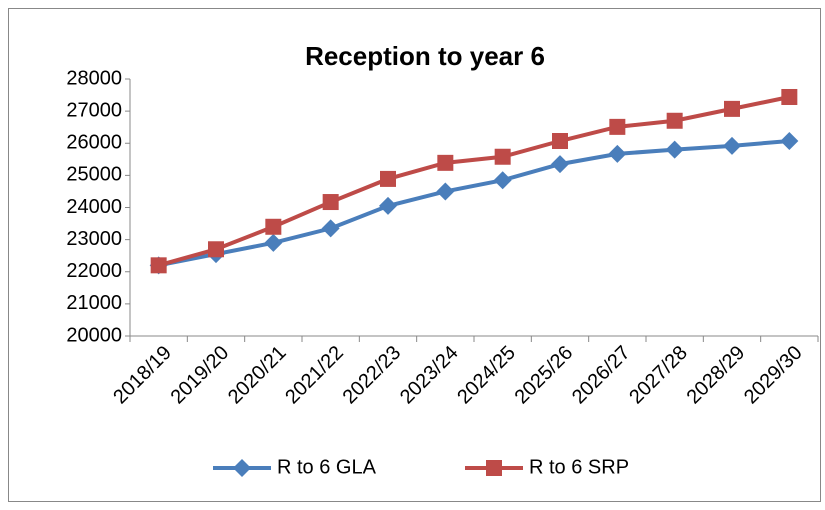  I want to click on y-tick-label: 23000, so click(94, 239).